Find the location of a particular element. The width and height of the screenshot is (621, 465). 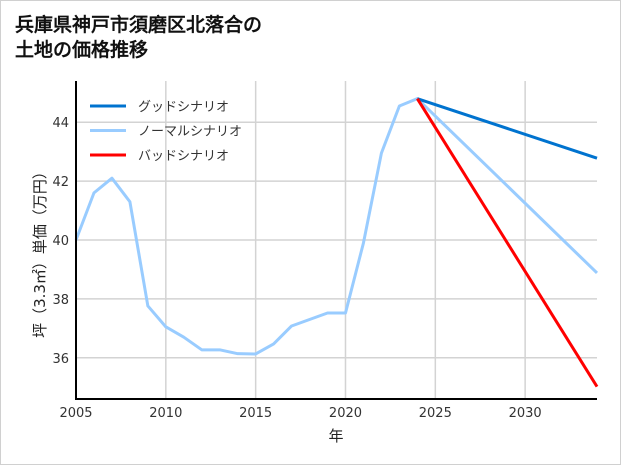

x-tick-label: 2005 is located at coordinates (75, 413).